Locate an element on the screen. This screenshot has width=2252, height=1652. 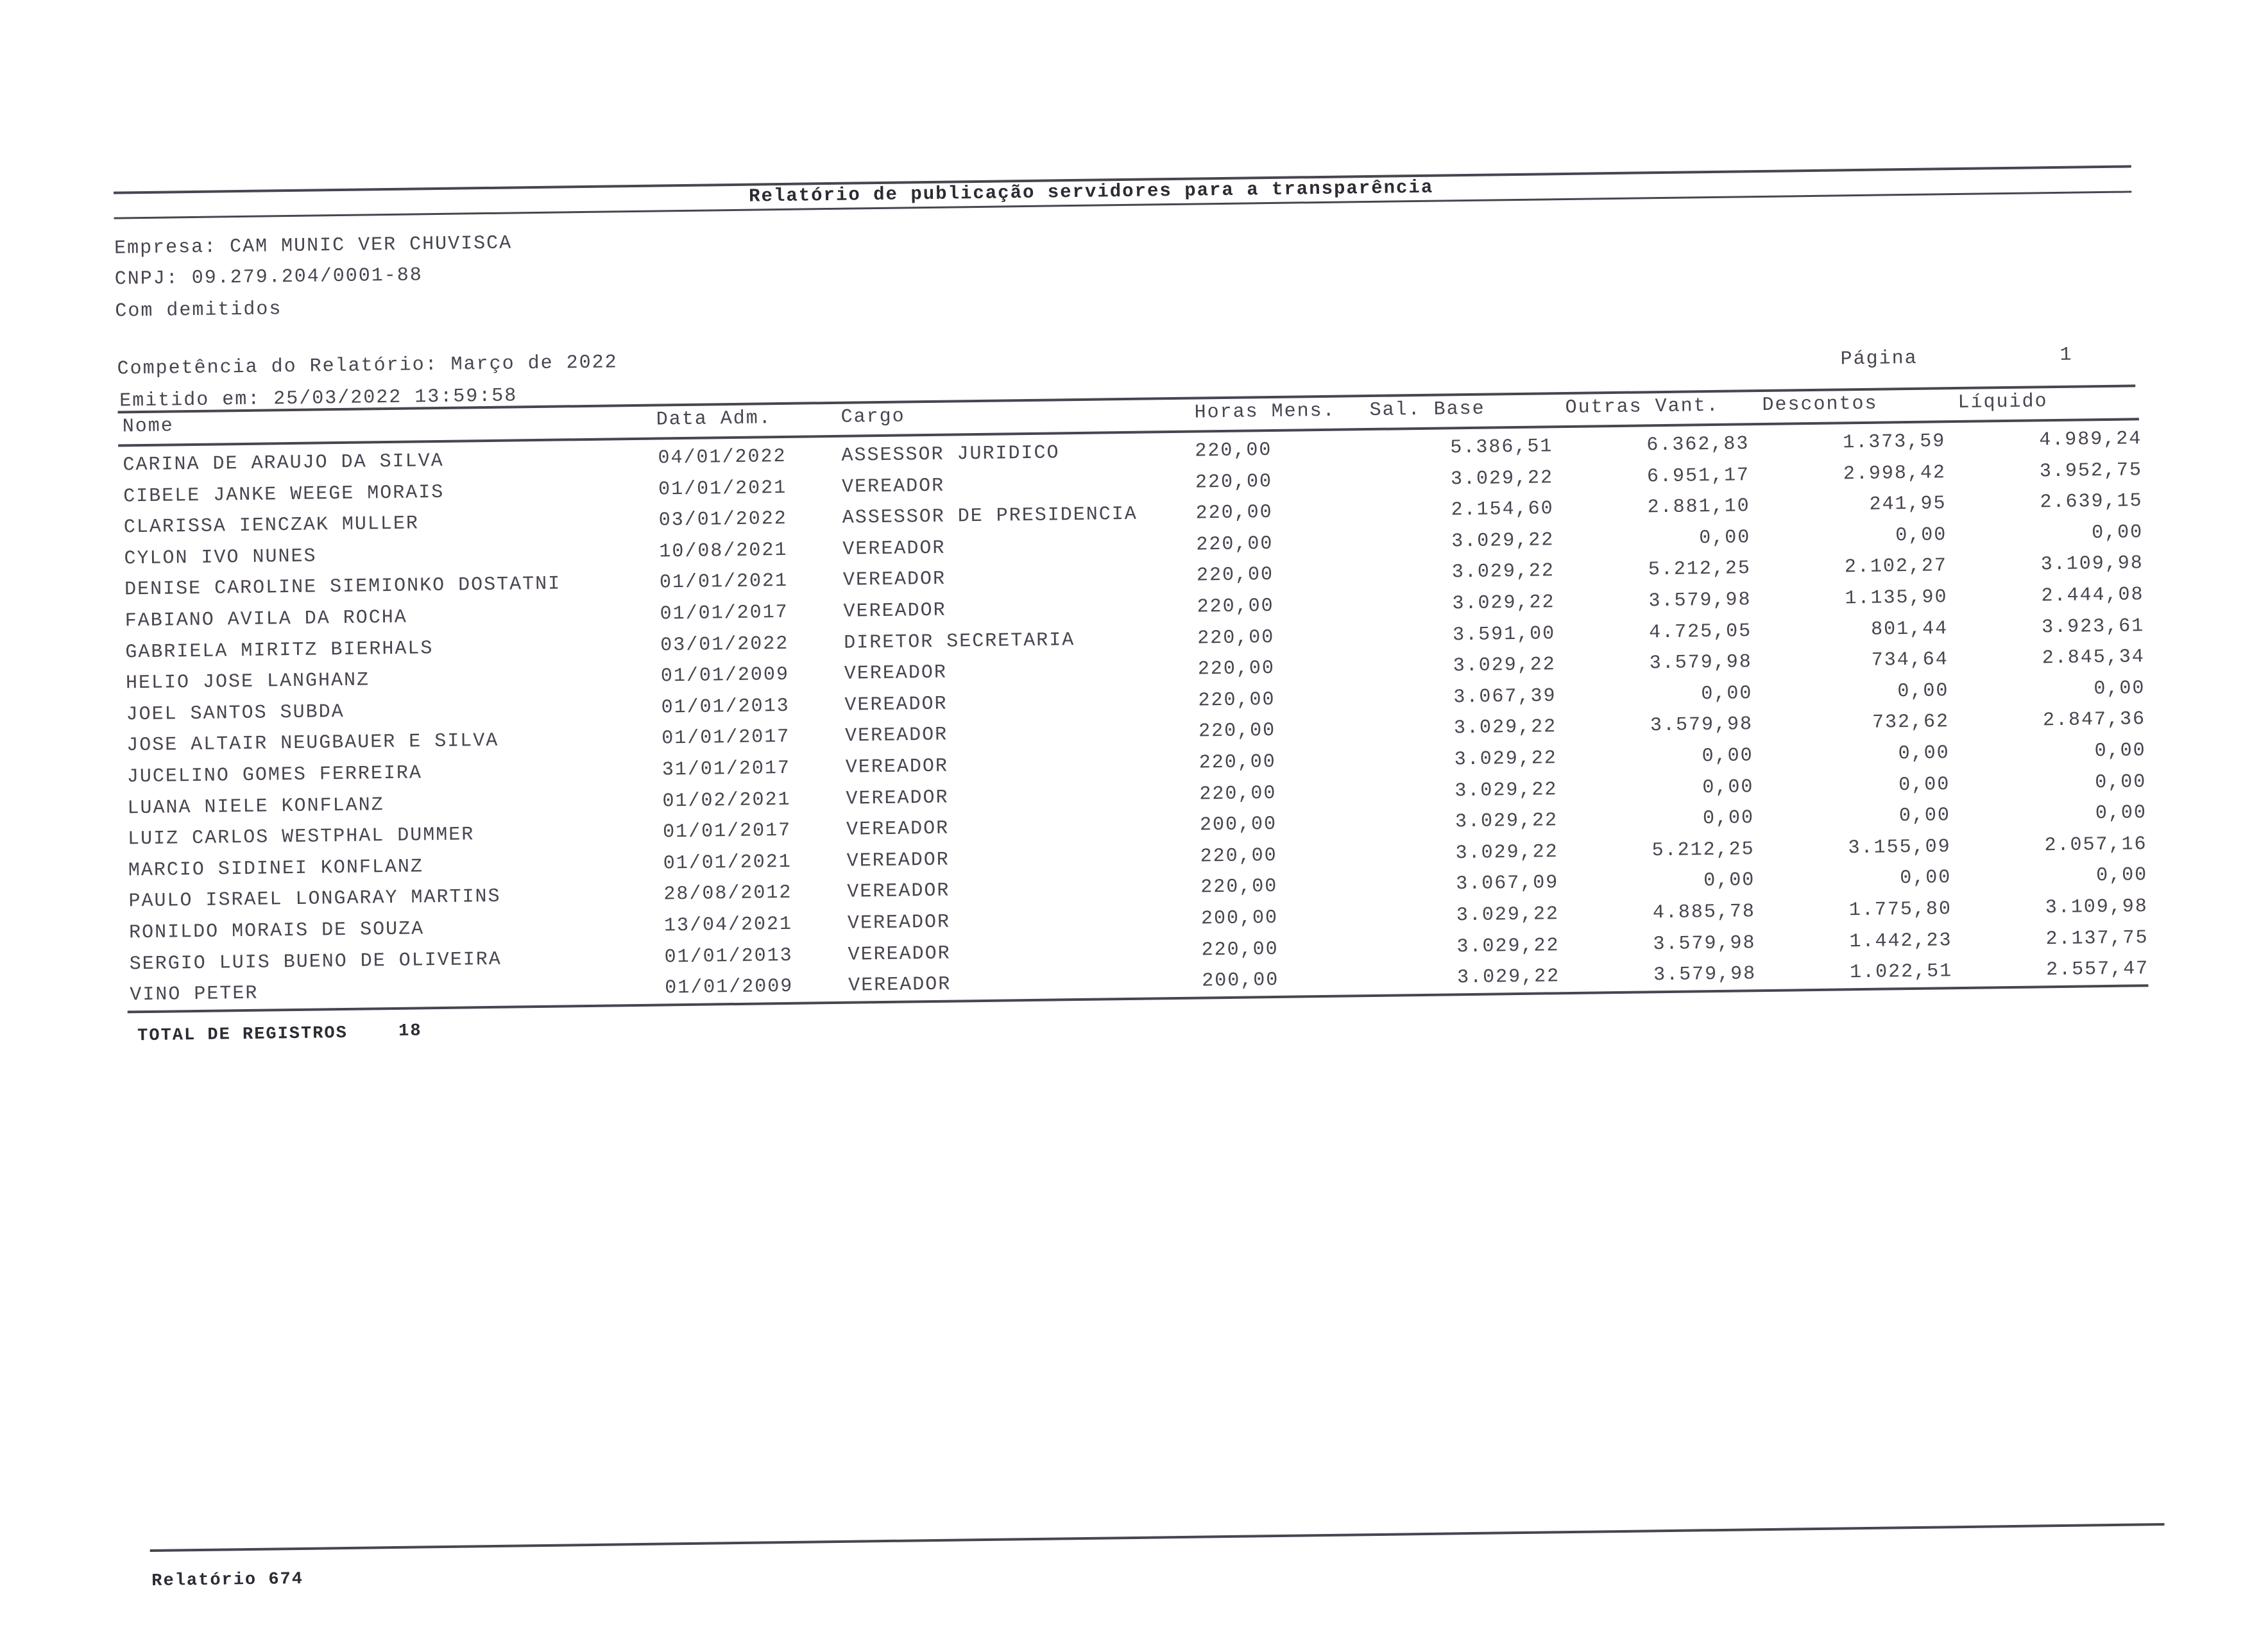
cell-net: 3.952,75 is located at coordinates (2091, 470).